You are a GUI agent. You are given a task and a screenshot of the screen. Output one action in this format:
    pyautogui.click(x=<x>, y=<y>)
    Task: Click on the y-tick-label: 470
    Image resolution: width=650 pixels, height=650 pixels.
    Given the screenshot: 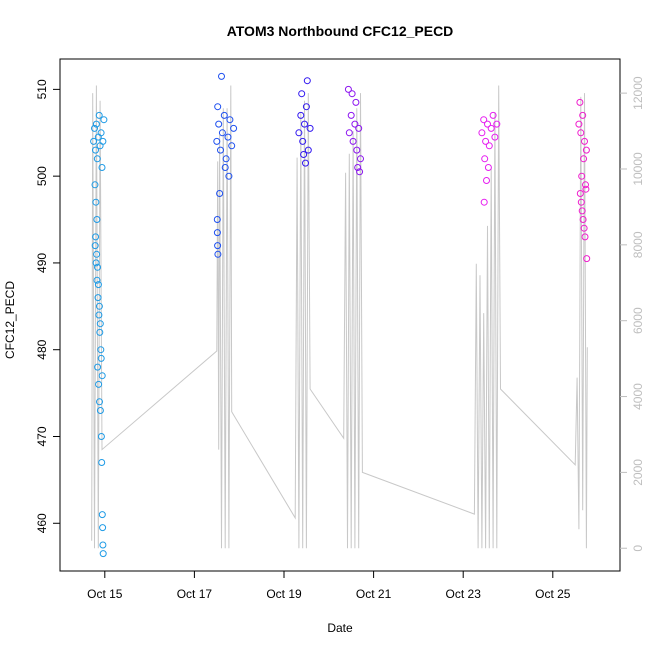 What is the action you would take?
    pyautogui.click(x=42, y=436)
    